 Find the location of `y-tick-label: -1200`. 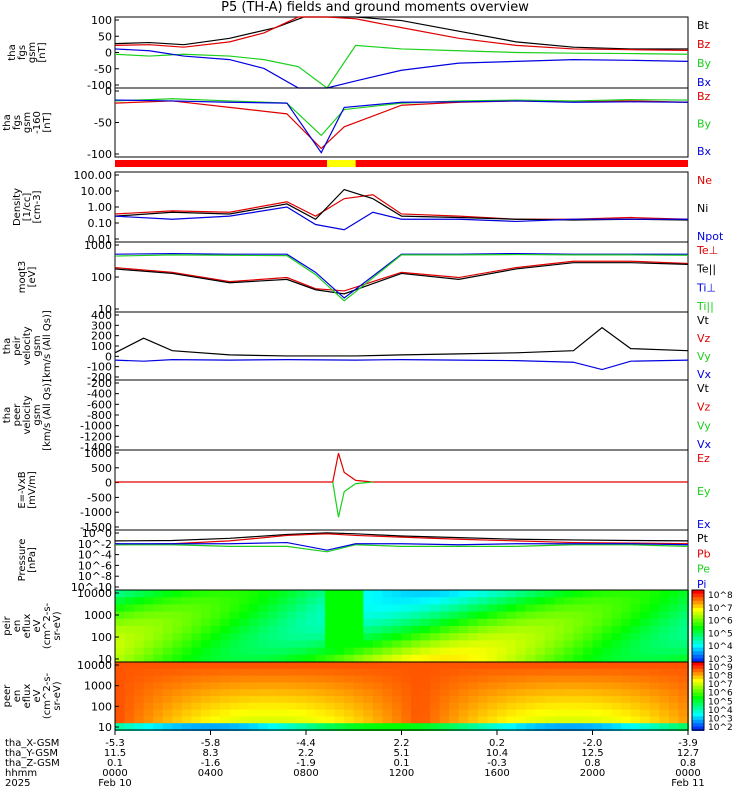

y-tick-label: -1200 is located at coordinates (96, 436).